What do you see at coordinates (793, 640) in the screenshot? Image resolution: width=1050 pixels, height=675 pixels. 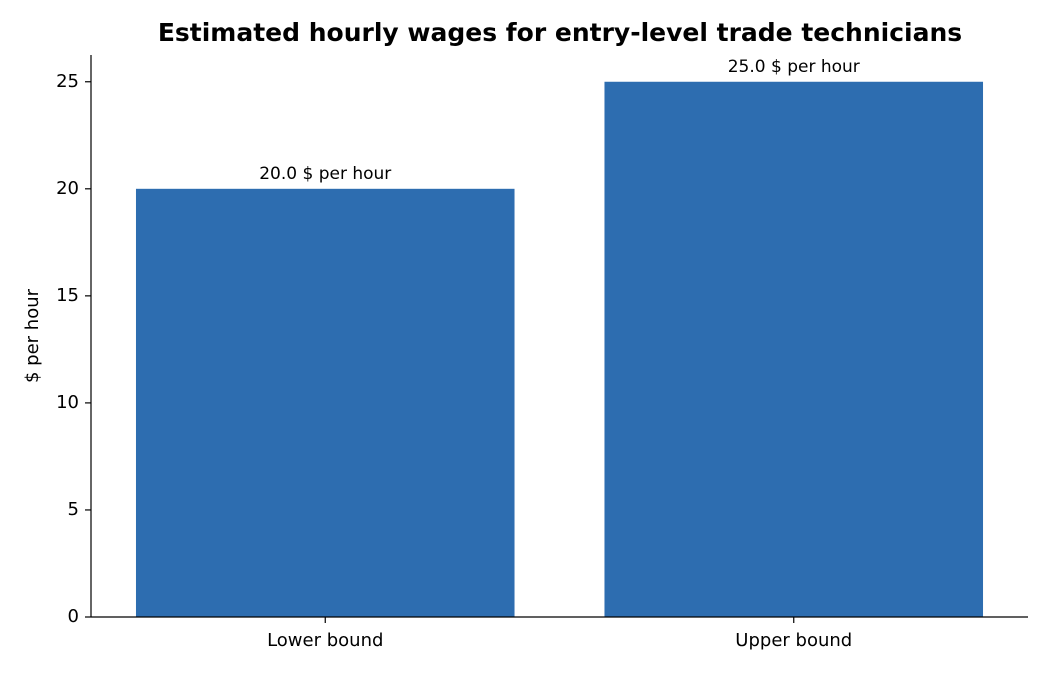 I see `x-tick-label: Upper bound` at bounding box center [793, 640].